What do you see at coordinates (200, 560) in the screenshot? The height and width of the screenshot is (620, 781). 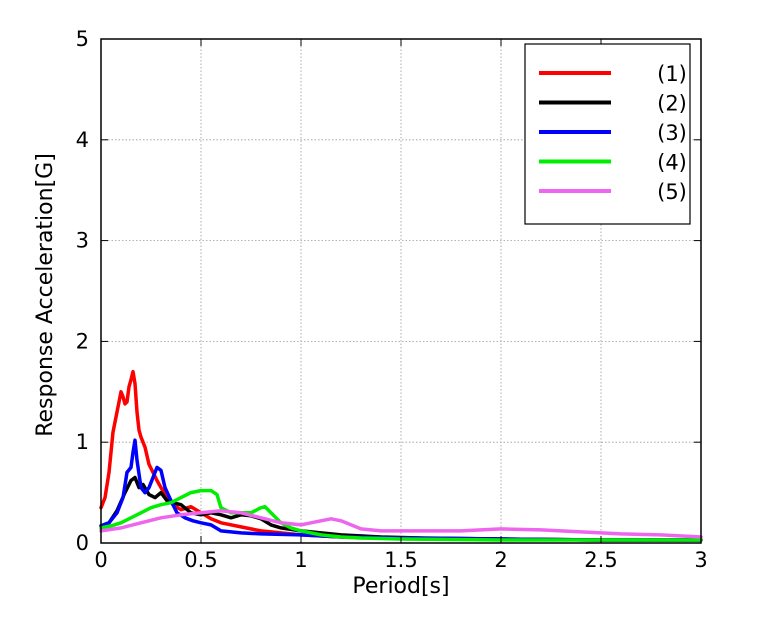 I see `x-tick-label: 0.5` at bounding box center [200, 560].